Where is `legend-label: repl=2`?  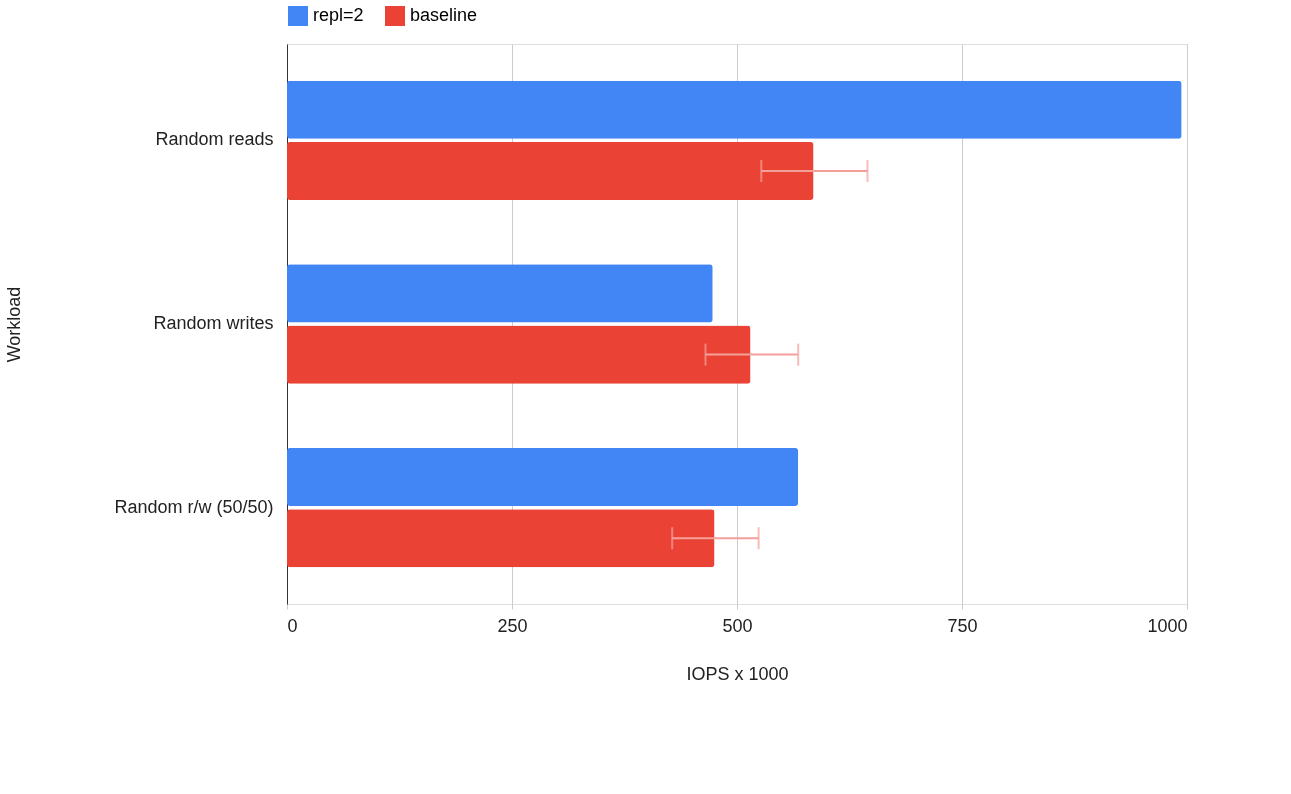 legend-label: repl=2 is located at coordinates (338, 15).